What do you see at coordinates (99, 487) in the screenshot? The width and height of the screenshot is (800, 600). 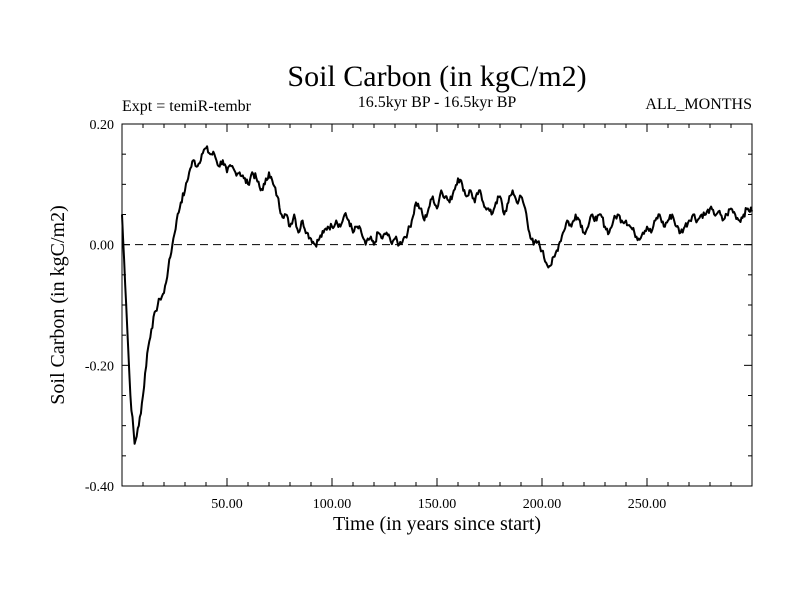 I see `y-tick-label: -0.40` at bounding box center [99, 487].